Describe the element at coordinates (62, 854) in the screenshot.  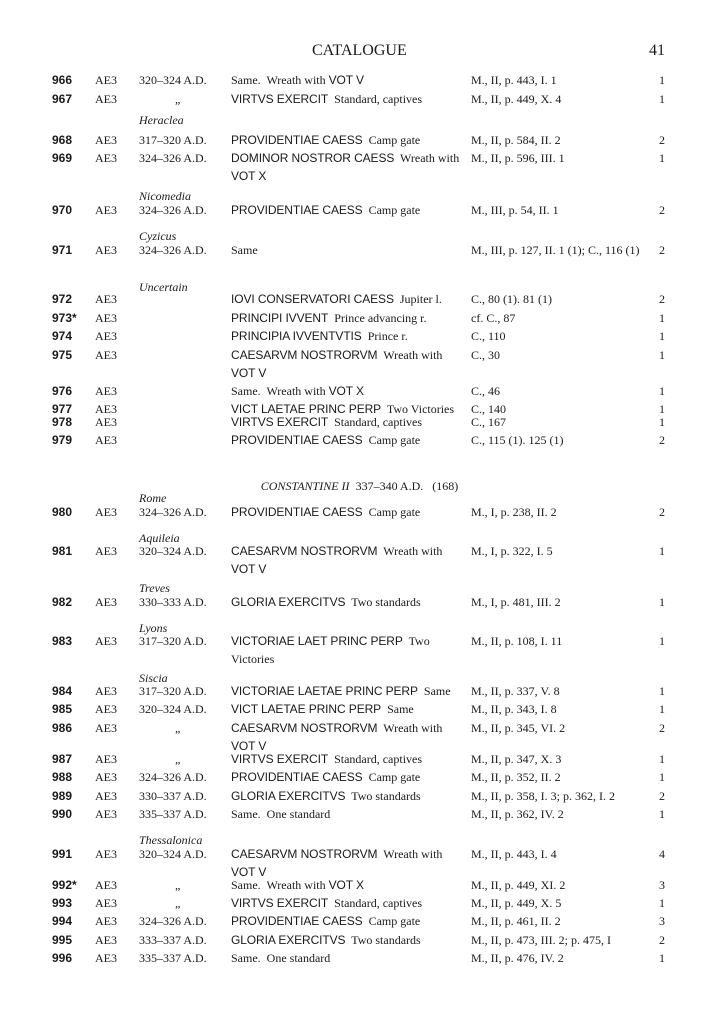
I see `entry-number: 991` at that location.